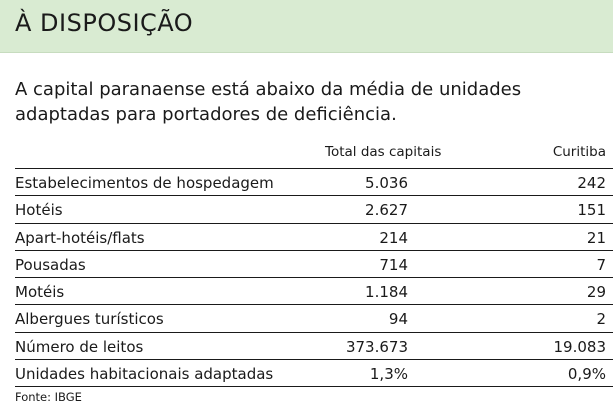 The image size is (613, 412). What do you see at coordinates (596, 292) in the screenshot?
I see `row-curitiba-value: 29` at bounding box center [596, 292].